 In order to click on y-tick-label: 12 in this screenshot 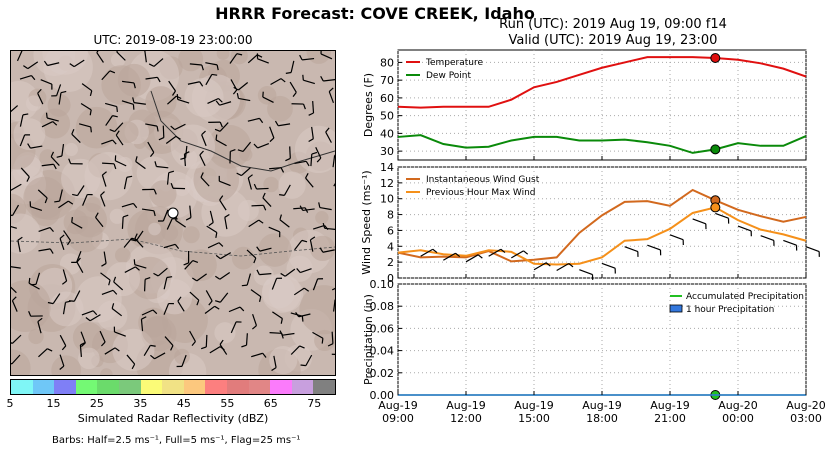, I will do `click(387, 183)`.